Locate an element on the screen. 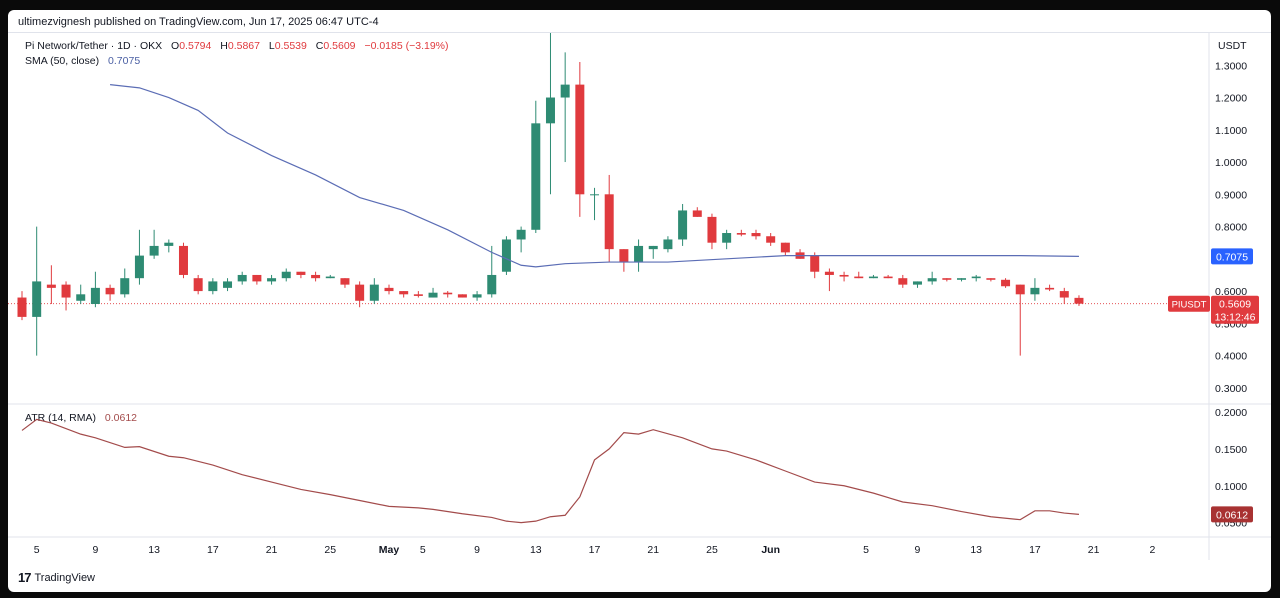 The height and width of the screenshot is (598, 1280). sma-price-tag is located at coordinates (1232, 256).